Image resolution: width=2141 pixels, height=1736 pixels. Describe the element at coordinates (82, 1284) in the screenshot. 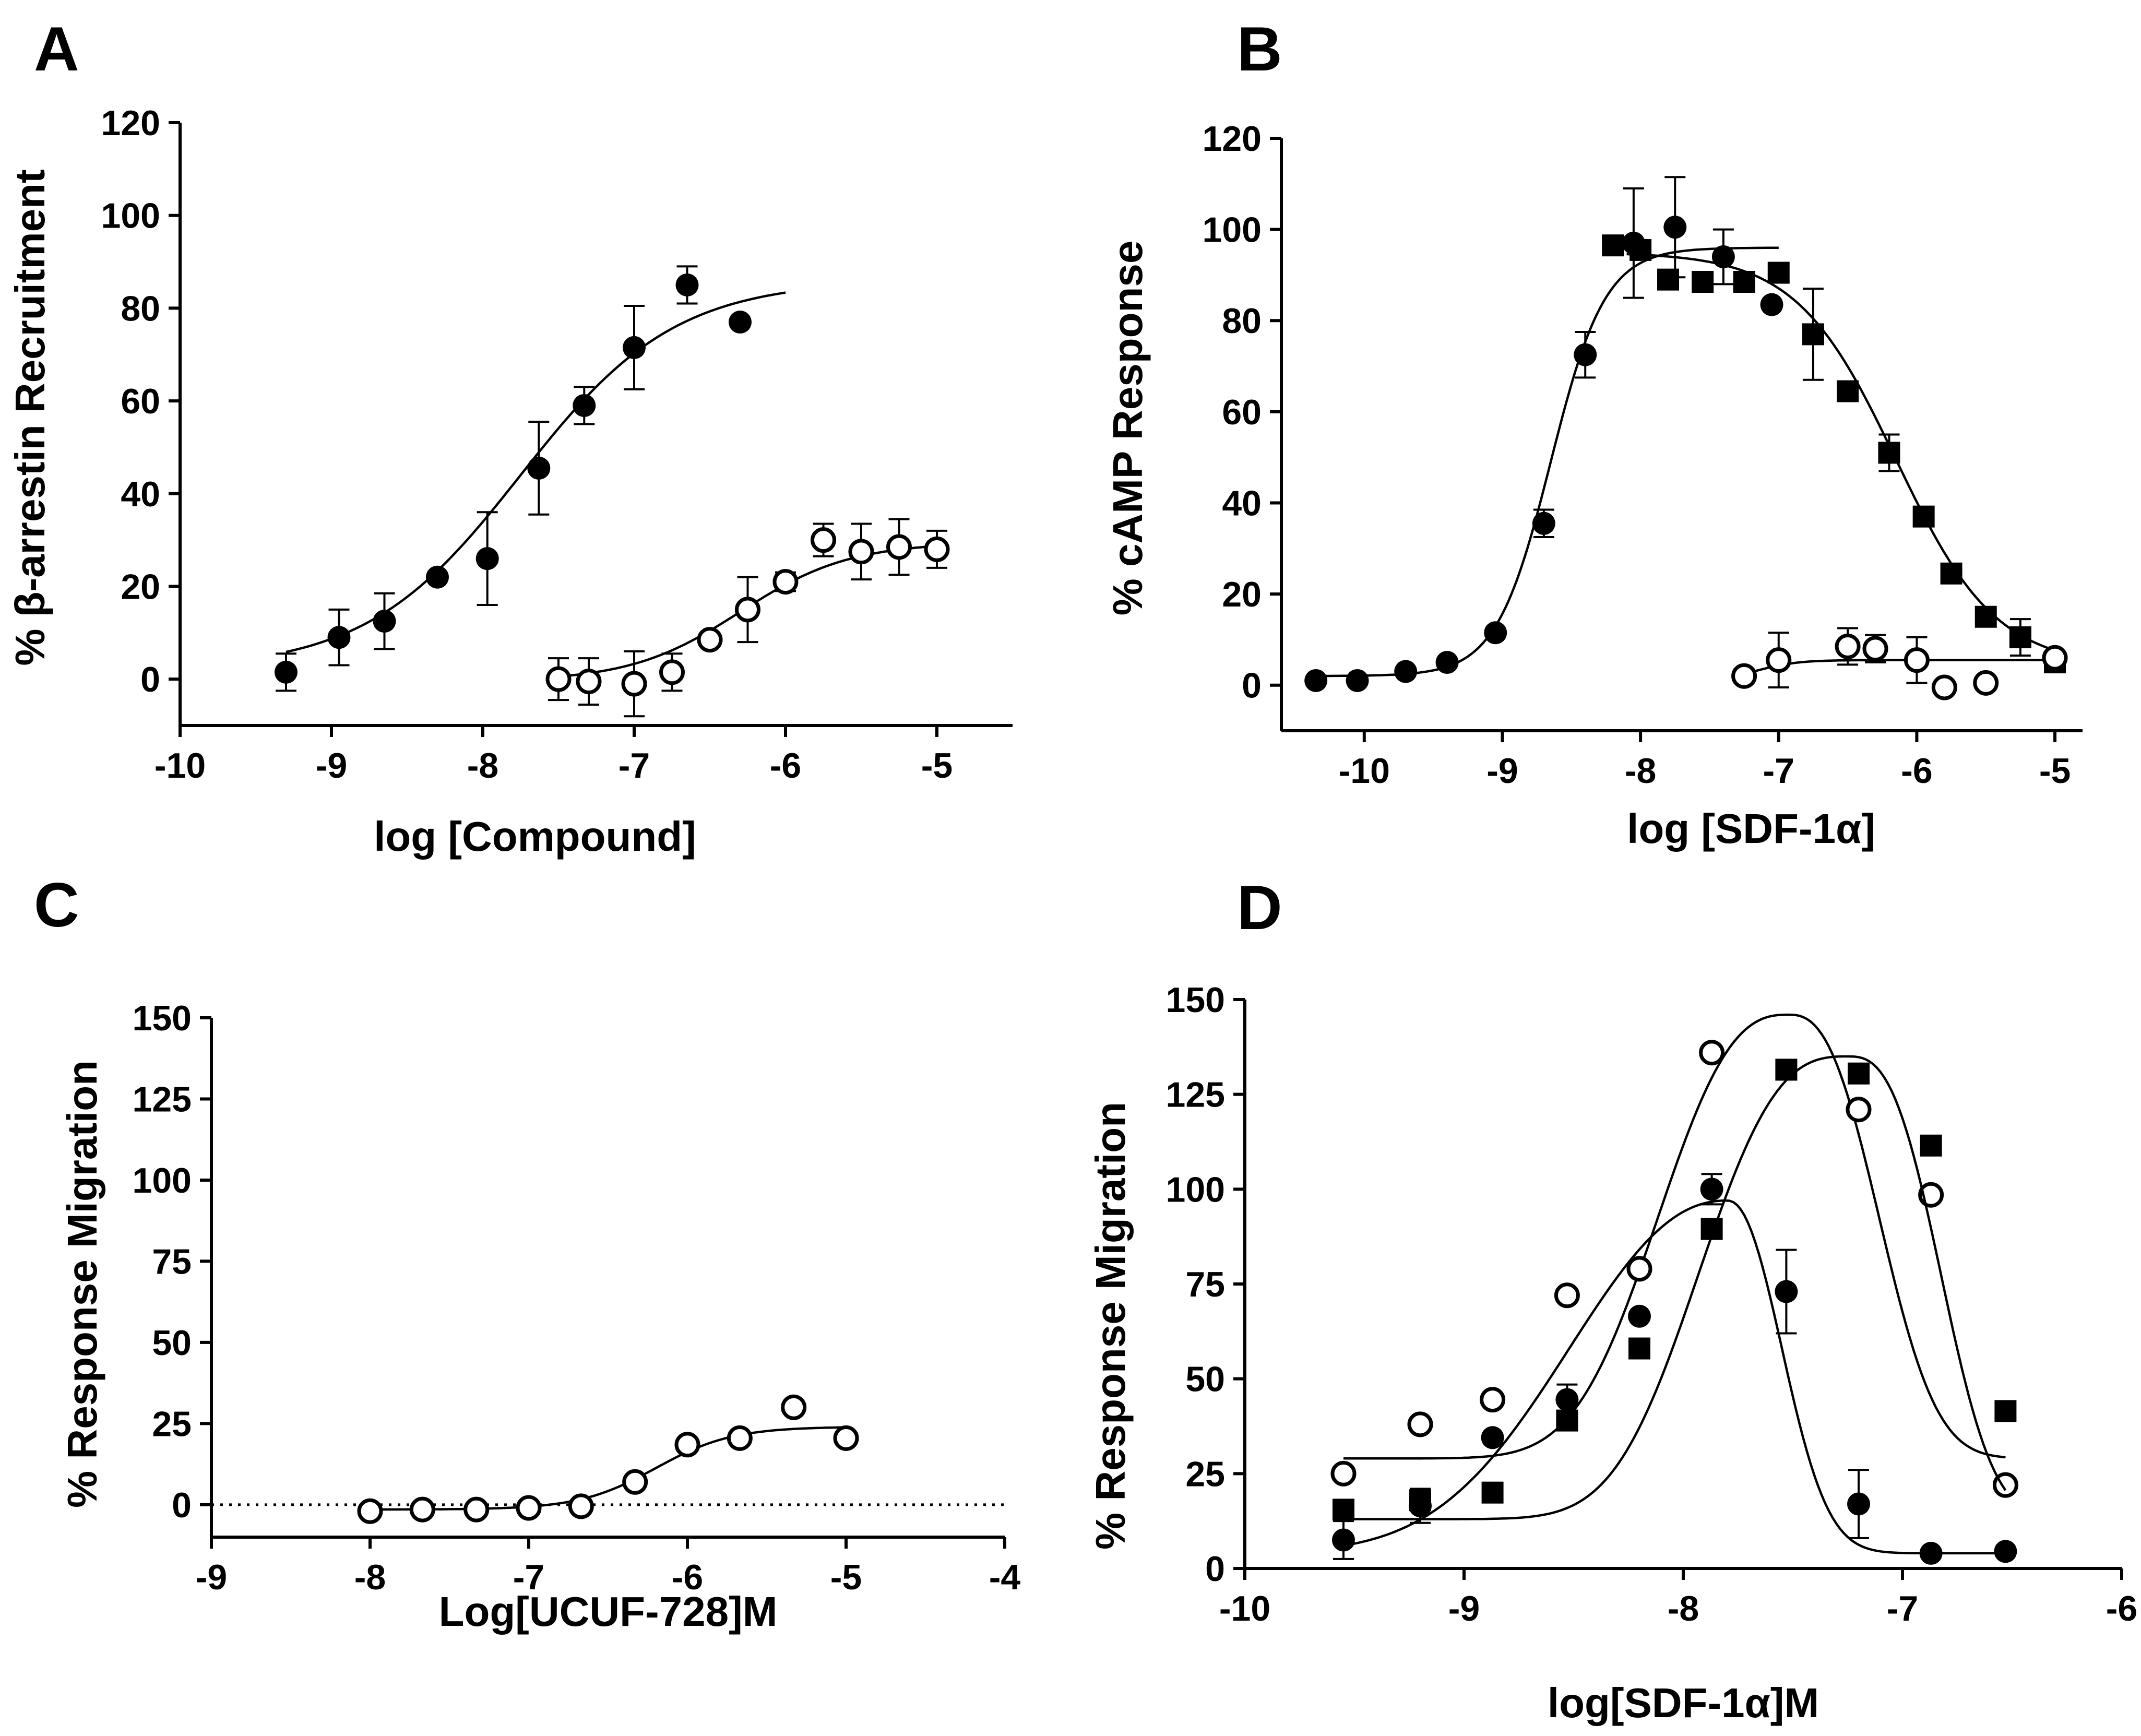

I see `chart-c-y-axis-title: % Response Migration` at that location.